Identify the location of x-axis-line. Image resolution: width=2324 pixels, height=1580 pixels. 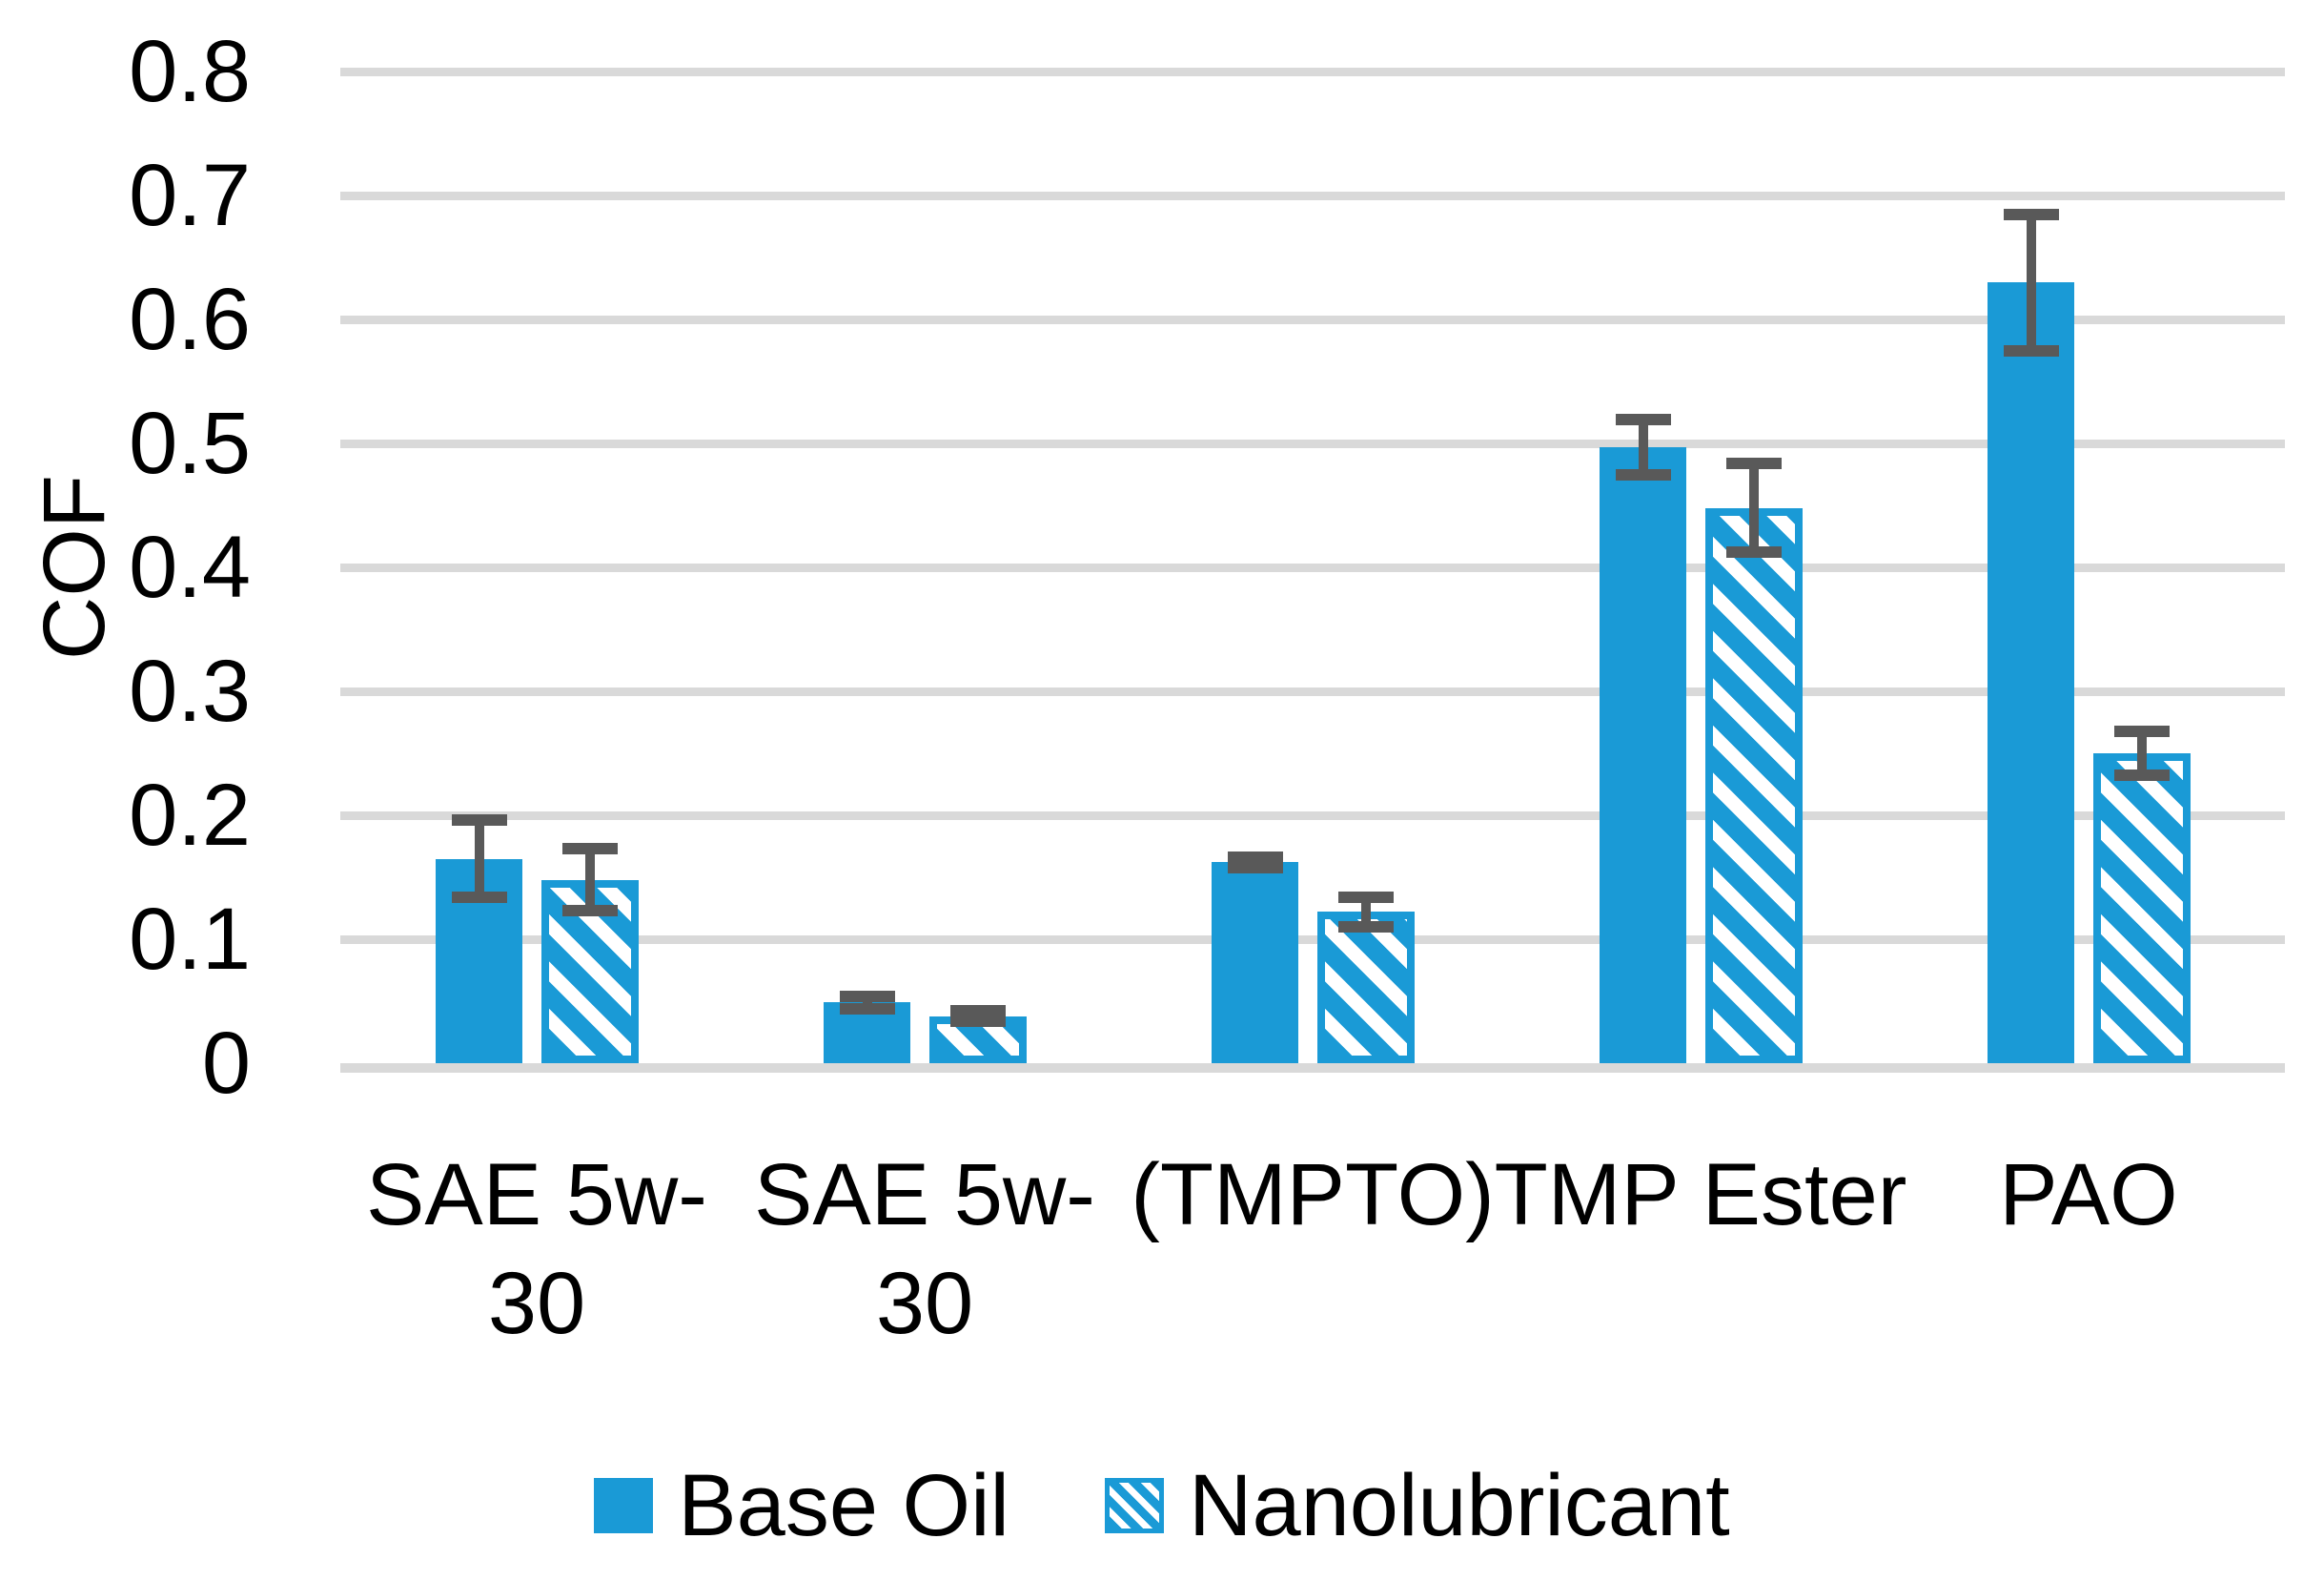
(1312, 1068).